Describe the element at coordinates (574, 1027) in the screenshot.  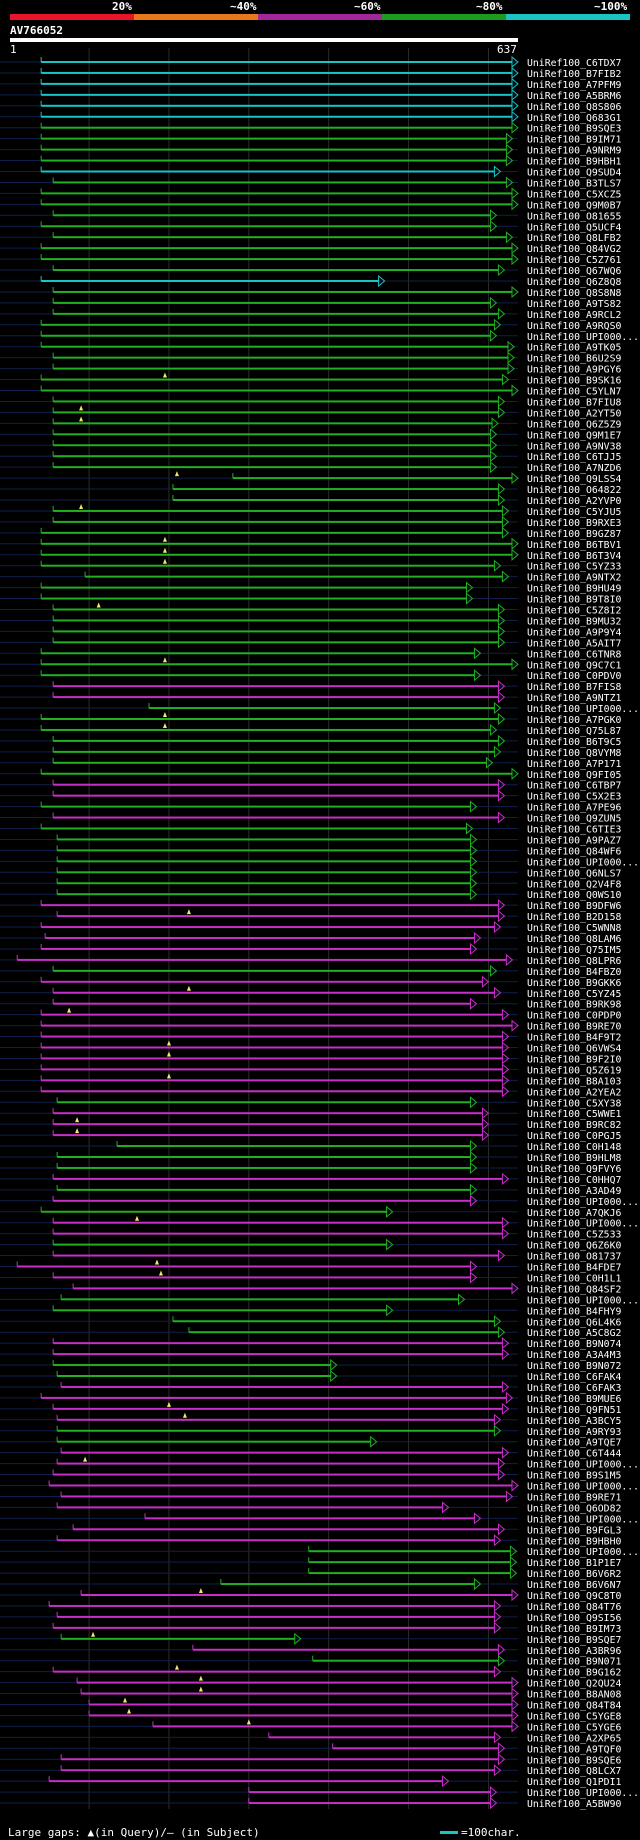
I see `hit-label: UniRef100_B9RE70` at that location.